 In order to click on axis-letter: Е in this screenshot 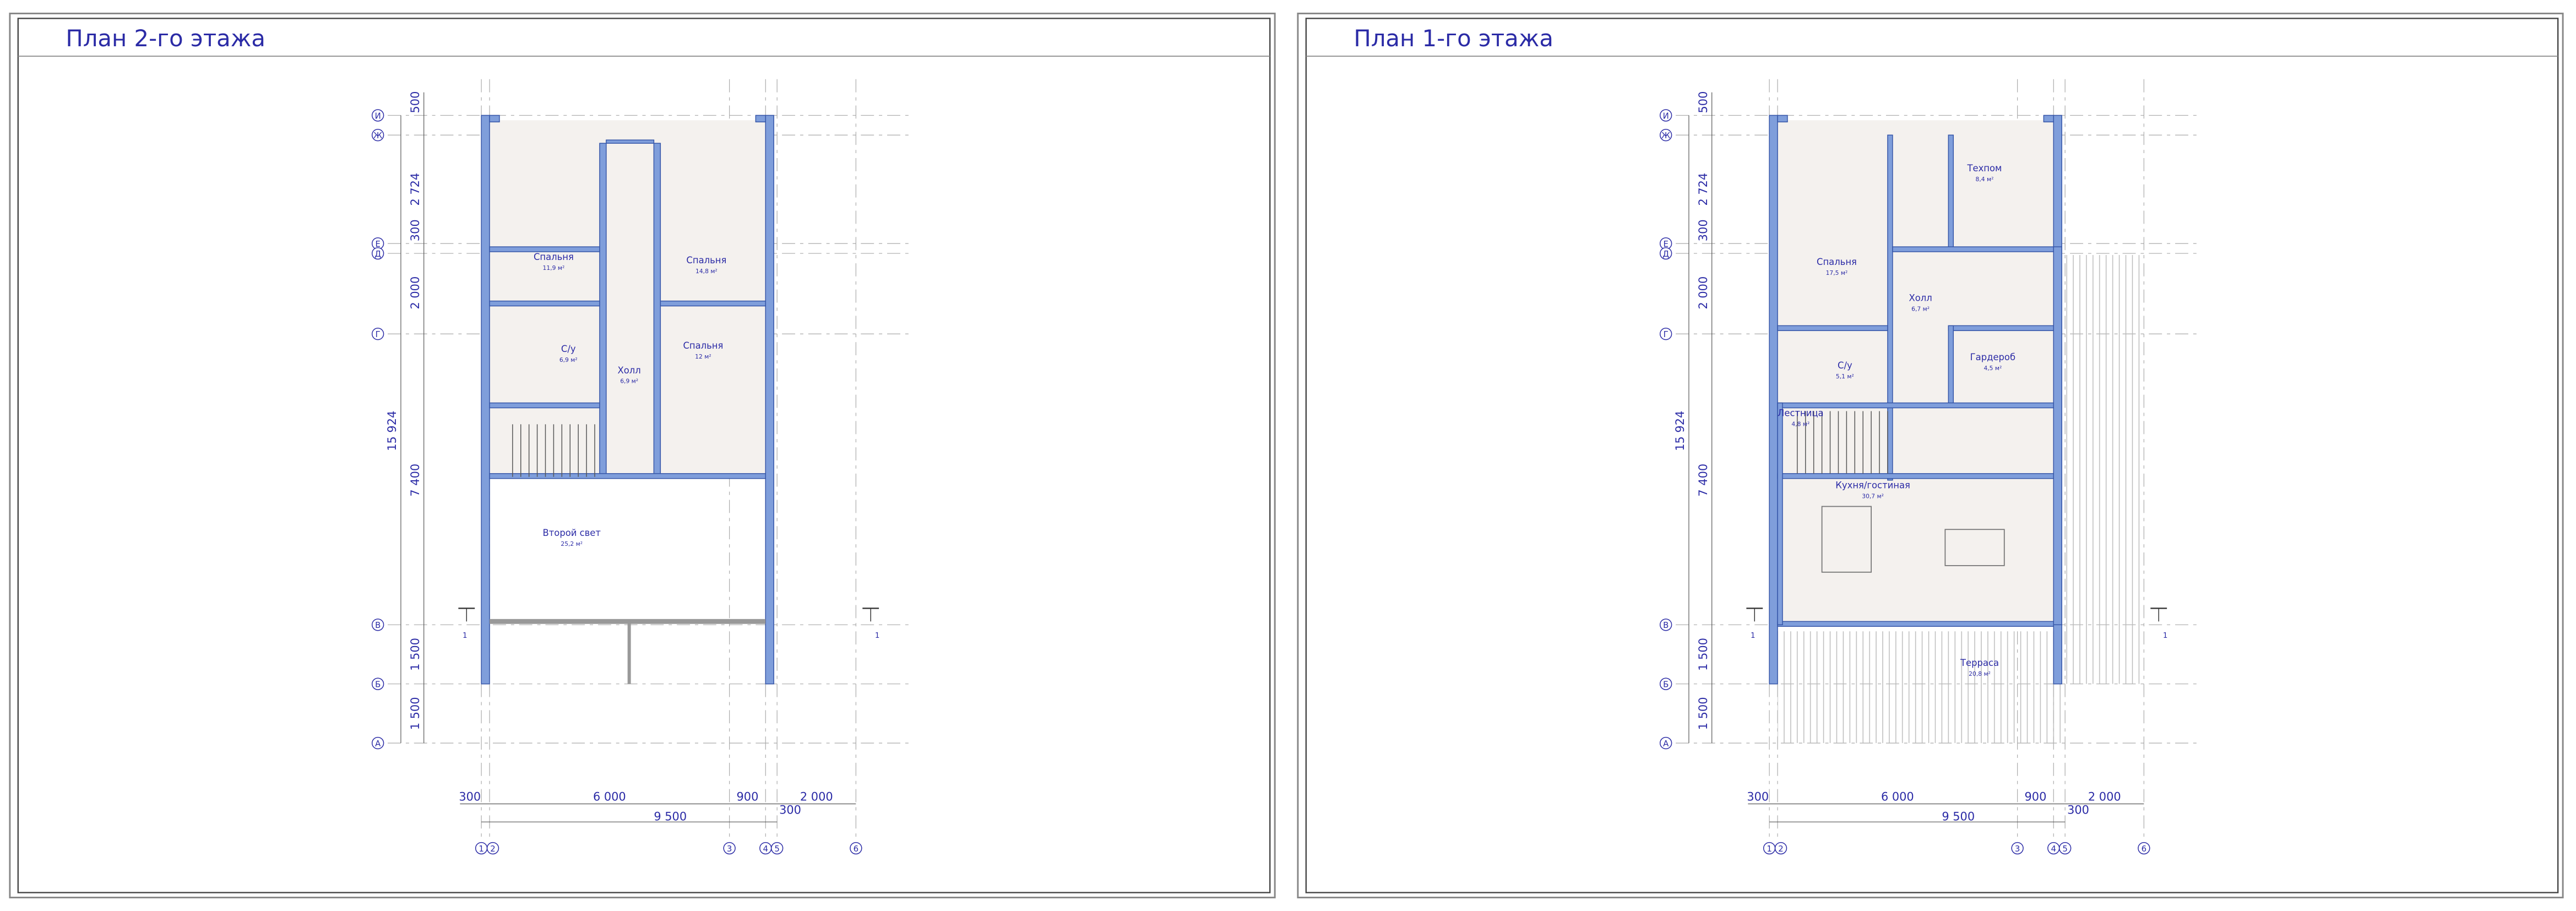, I will do `click(1666, 244)`.